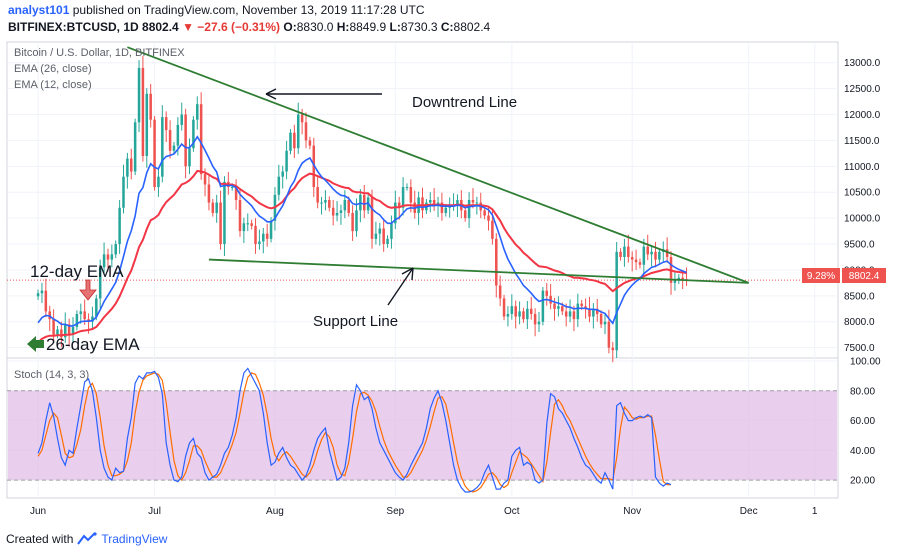 The image size is (900, 556). I want to click on stoch-tick-label: 100.00, so click(865, 361).